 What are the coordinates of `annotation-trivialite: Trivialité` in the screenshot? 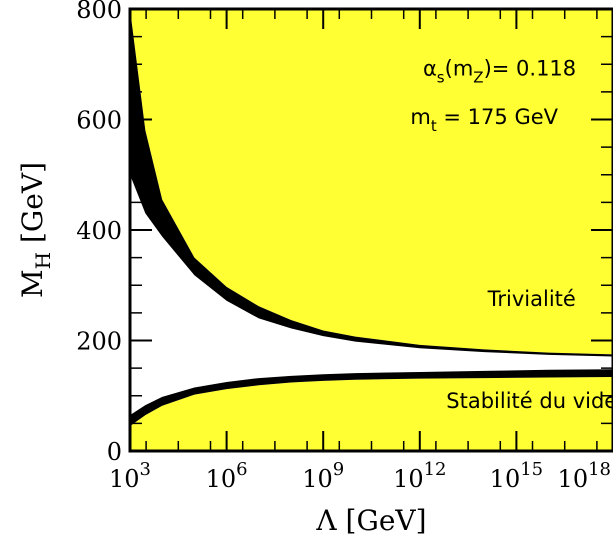 It's located at (531, 299).